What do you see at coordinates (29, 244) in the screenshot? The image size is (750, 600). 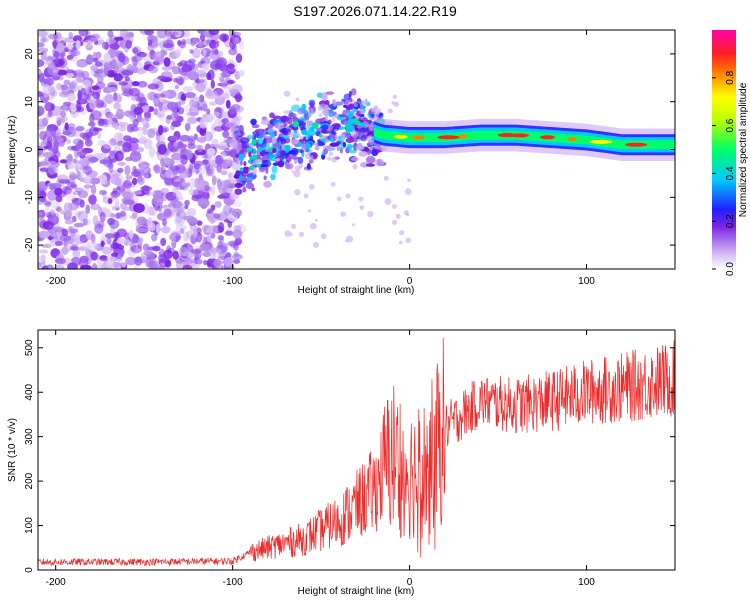 I see `spectrogram-y-tick-label: -20` at bounding box center [29, 244].